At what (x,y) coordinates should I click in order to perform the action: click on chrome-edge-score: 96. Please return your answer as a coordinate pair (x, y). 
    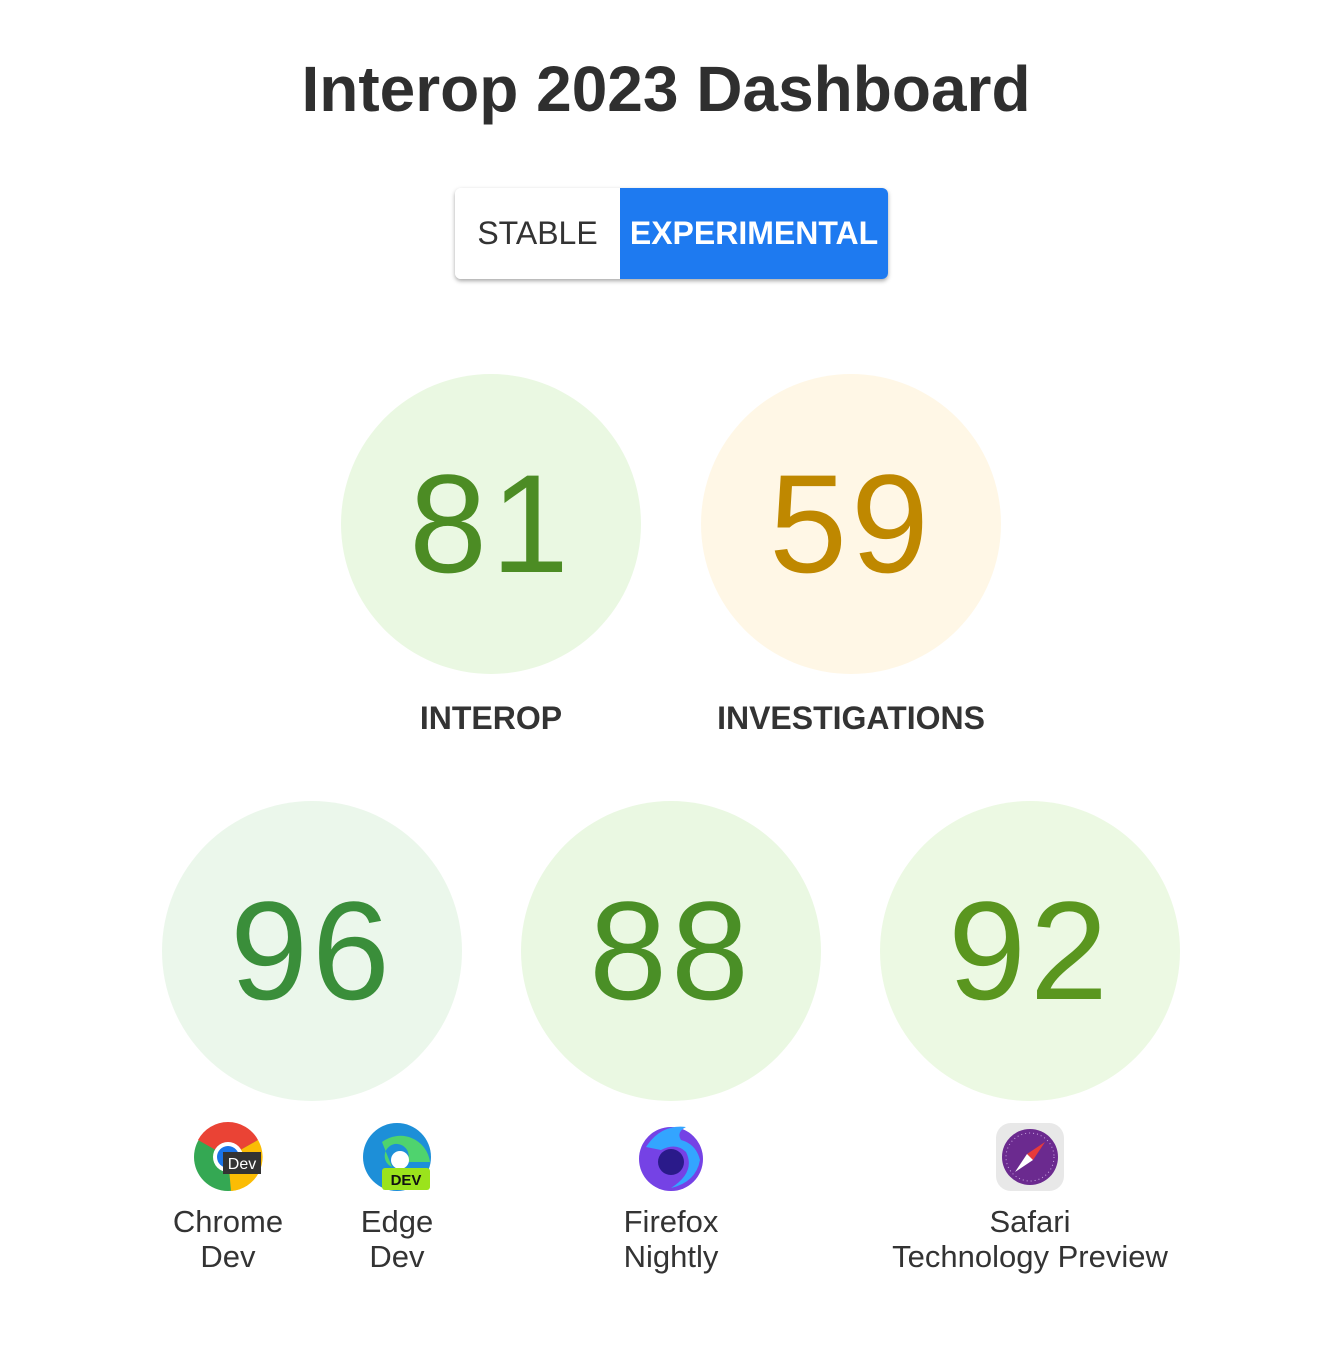
    Looking at the image, I should click on (312, 951).